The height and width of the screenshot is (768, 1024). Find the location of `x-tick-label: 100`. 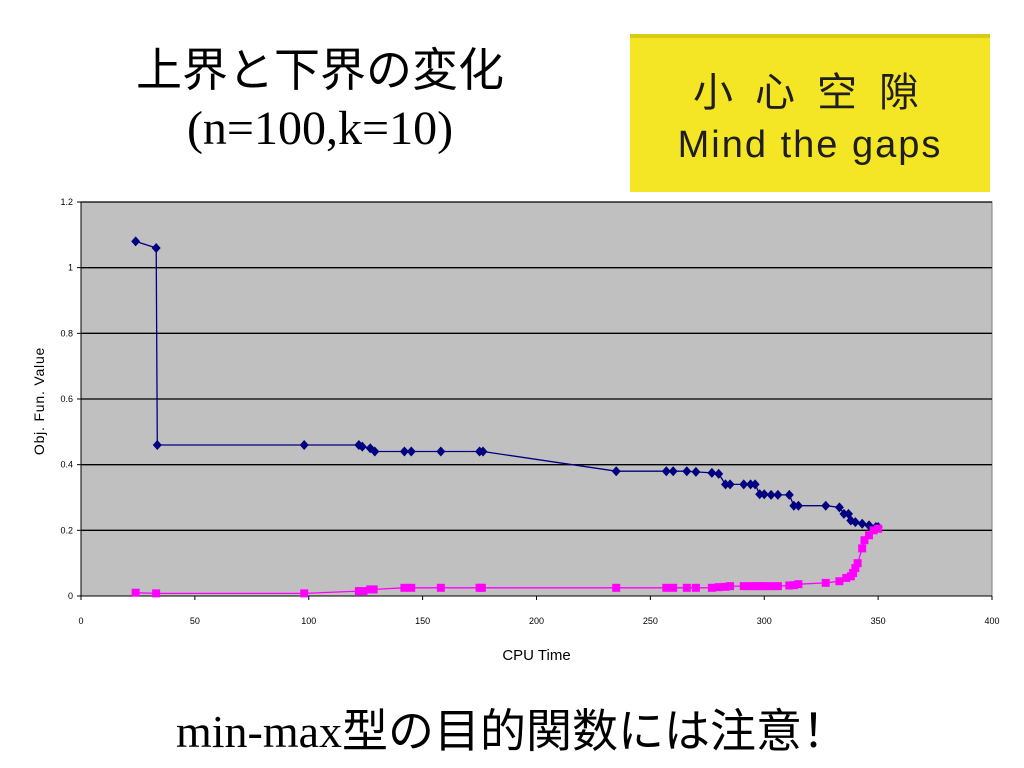

x-tick-label: 100 is located at coordinates (308, 621).